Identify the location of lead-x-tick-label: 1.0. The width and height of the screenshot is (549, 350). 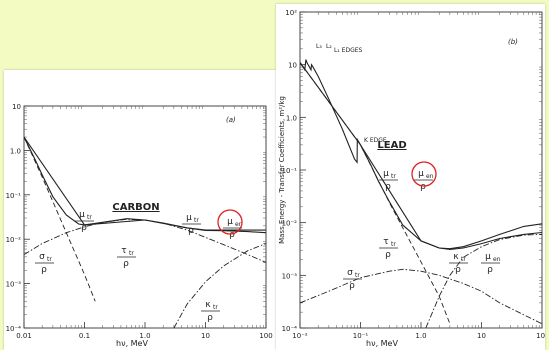
(420, 336).